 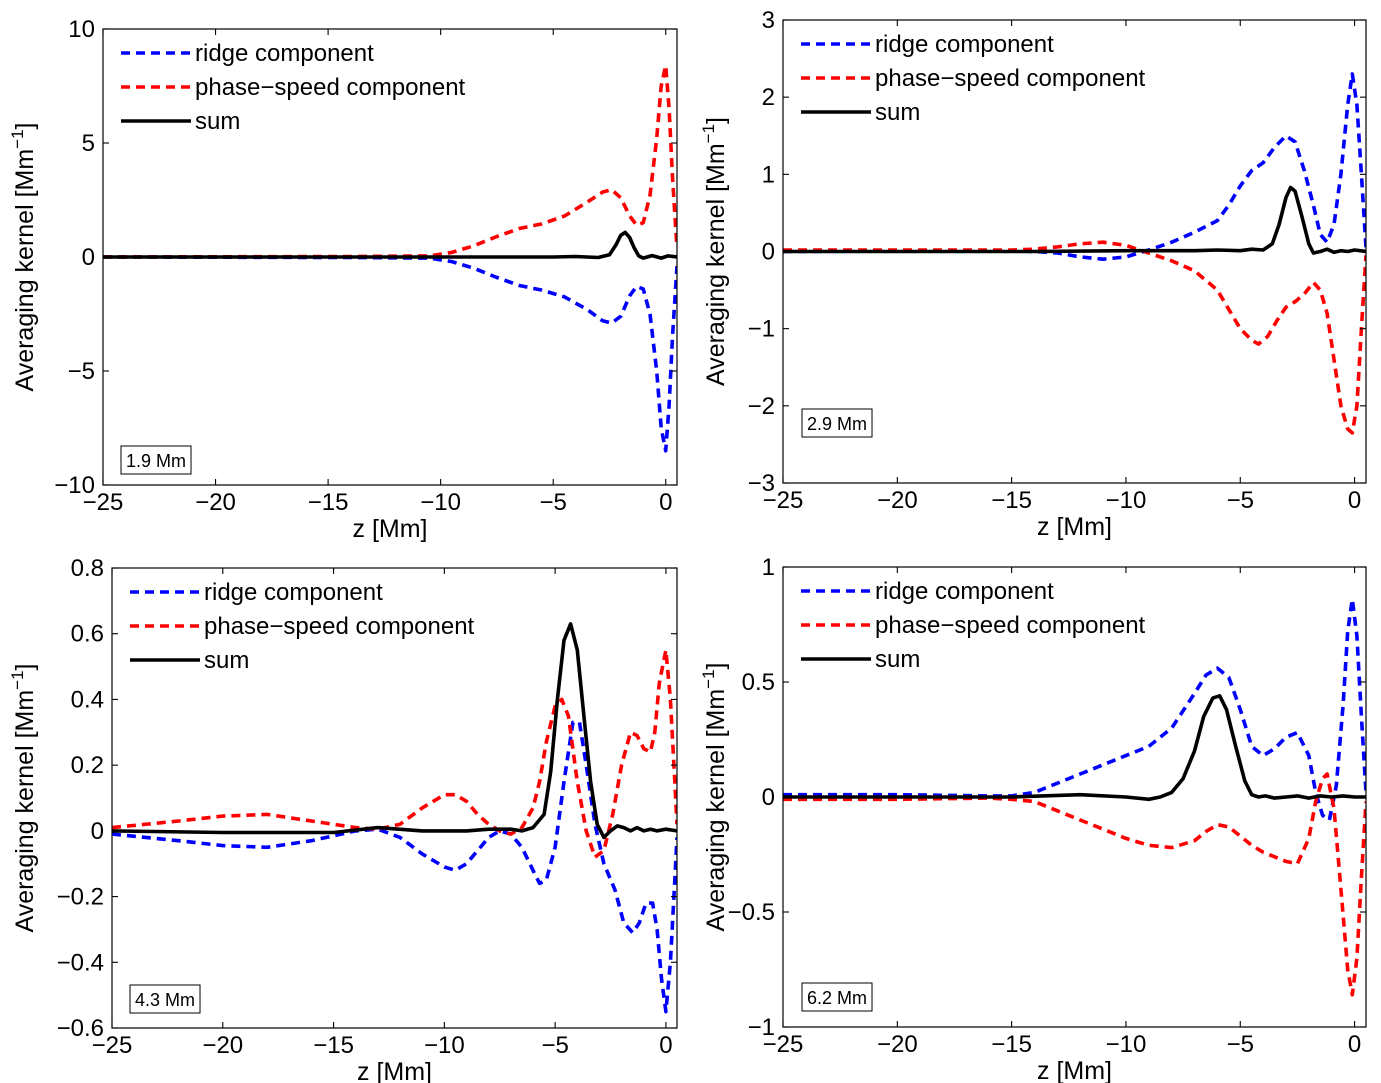 I want to click on depth-tag-text: 2.9 Mm, so click(x=837, y=424).